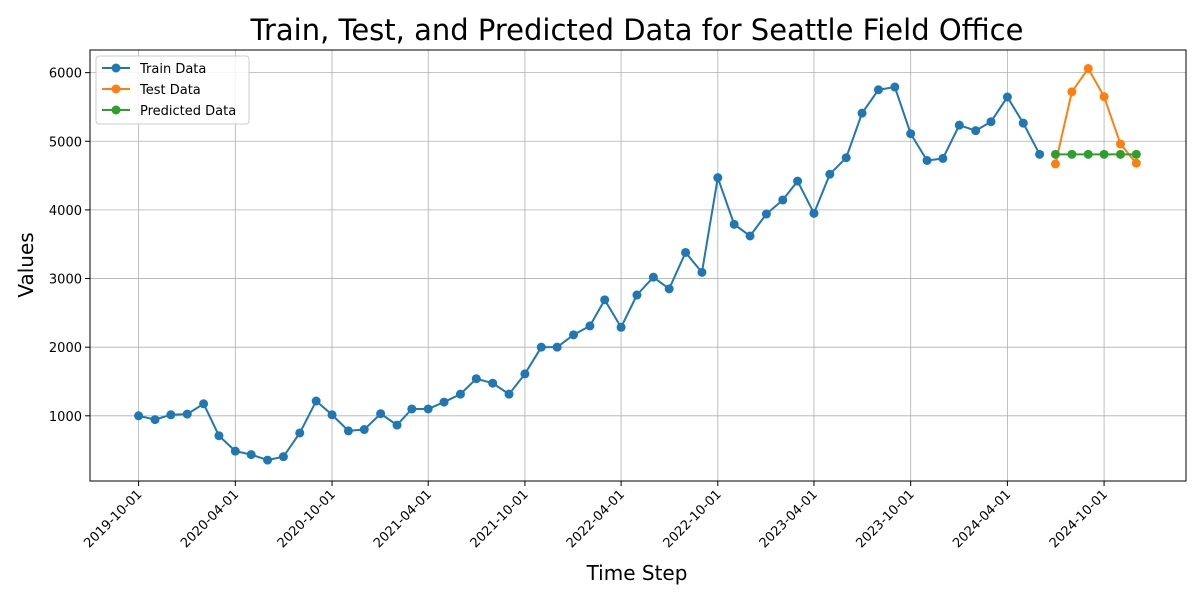  I want to click on y-tick-label: 5000, so click(65, 142).